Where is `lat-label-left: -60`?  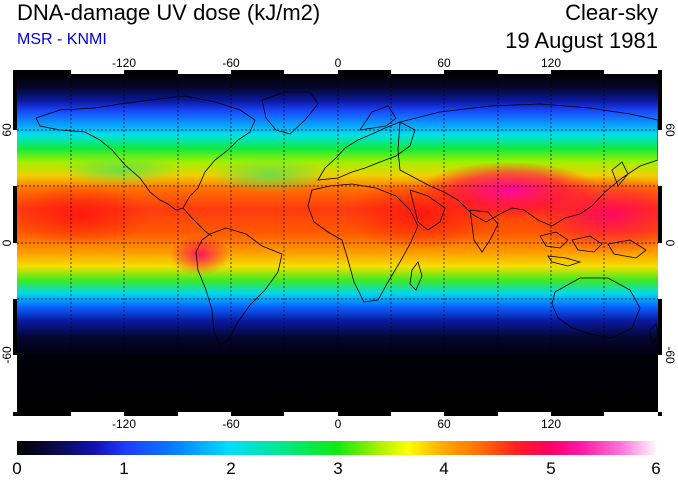 lat-label-left: -60 is located at coordinates (7, 355).